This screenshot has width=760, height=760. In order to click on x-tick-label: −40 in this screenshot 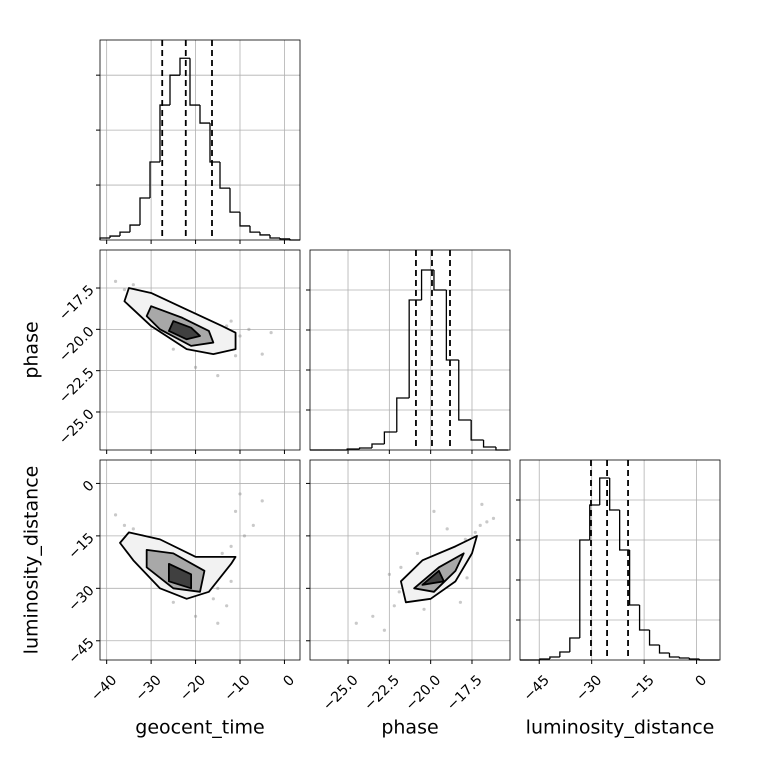, I will do `click(104, 688)`.